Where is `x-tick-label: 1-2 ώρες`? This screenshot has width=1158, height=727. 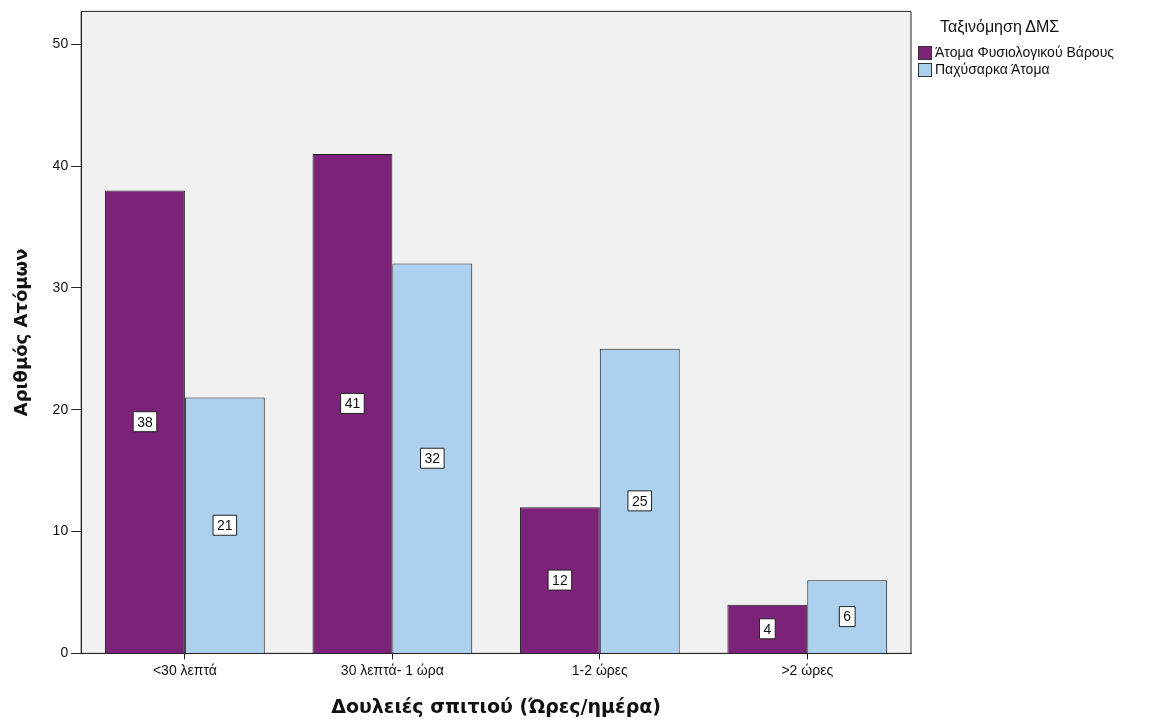
x-tick-label: 1-2 ώρες is located at coordinates (600, 669).